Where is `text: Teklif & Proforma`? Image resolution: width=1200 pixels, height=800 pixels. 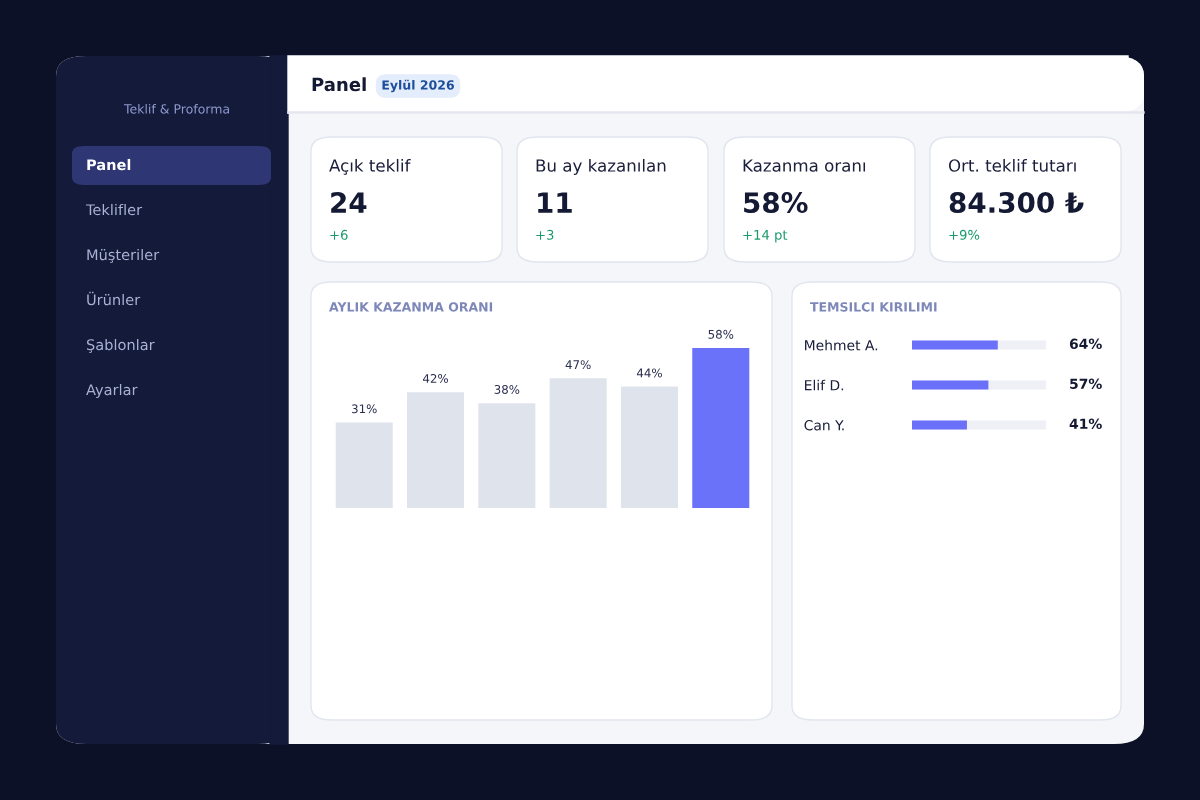
text: Teklif & Proforma is located at coordinates (176, 108).